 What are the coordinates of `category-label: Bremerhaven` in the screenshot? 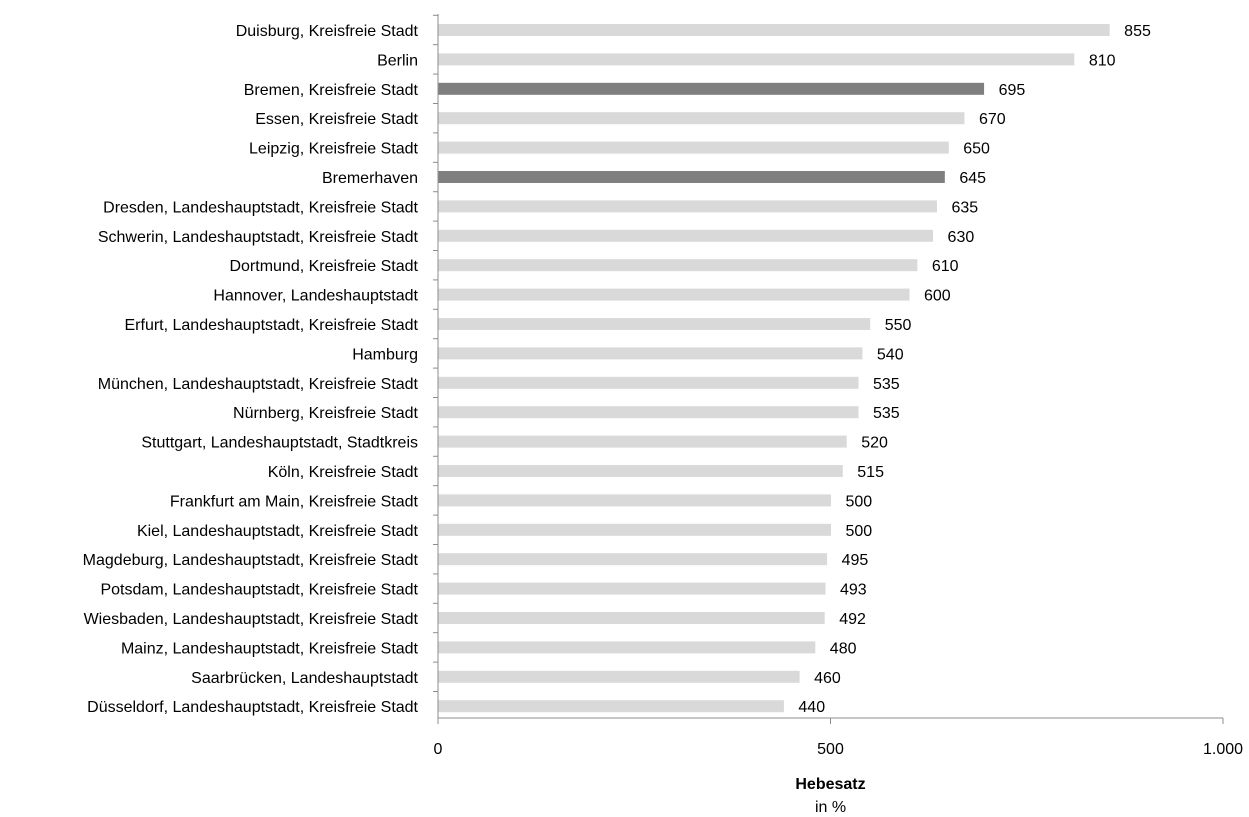 It's located at (370, 178).